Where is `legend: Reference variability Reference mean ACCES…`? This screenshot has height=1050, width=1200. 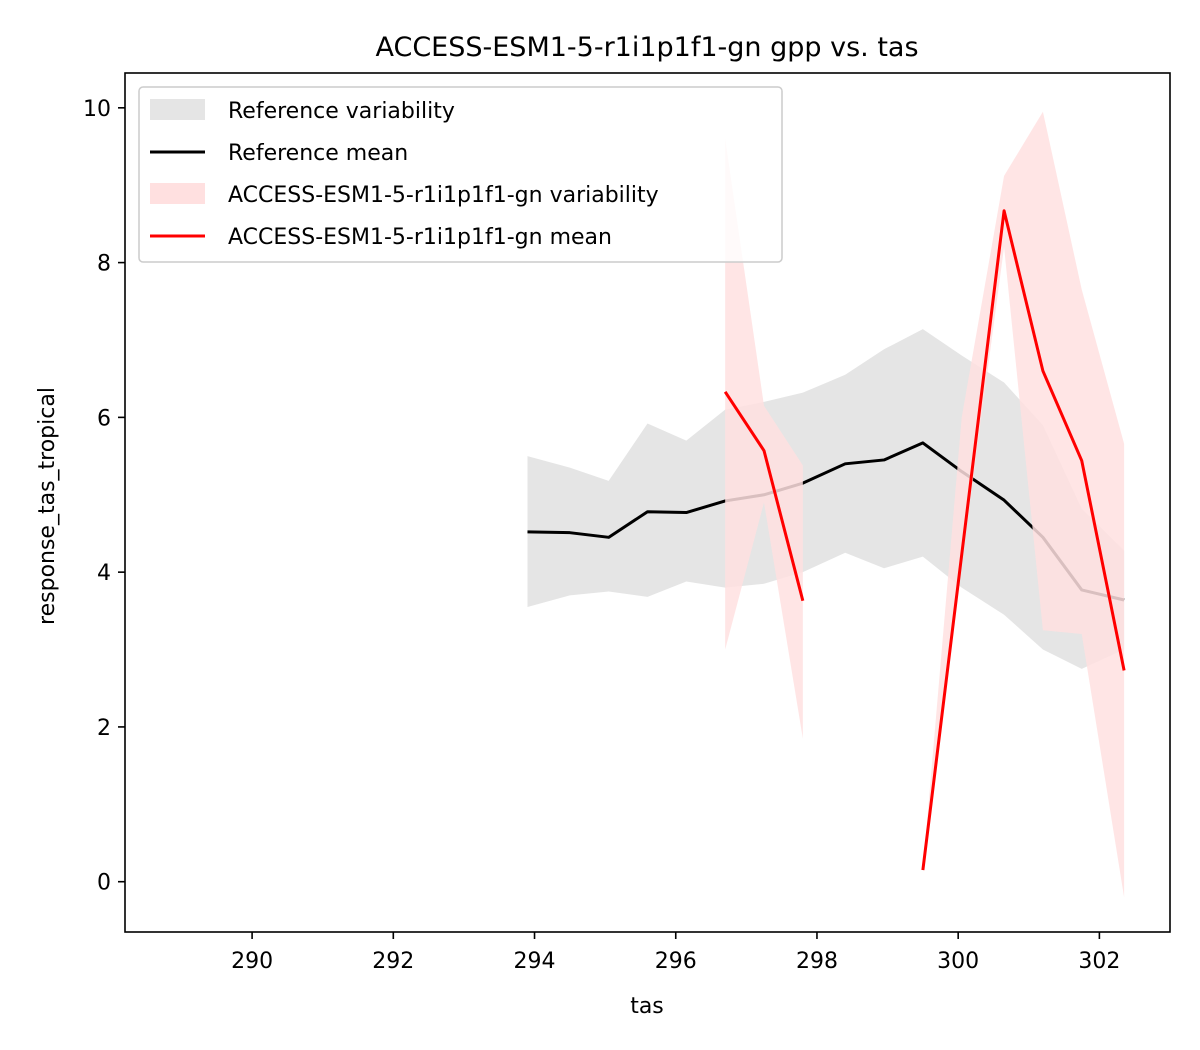 legend: Reference variability Reference mean ACCES… is located at coordinates (460, 174).